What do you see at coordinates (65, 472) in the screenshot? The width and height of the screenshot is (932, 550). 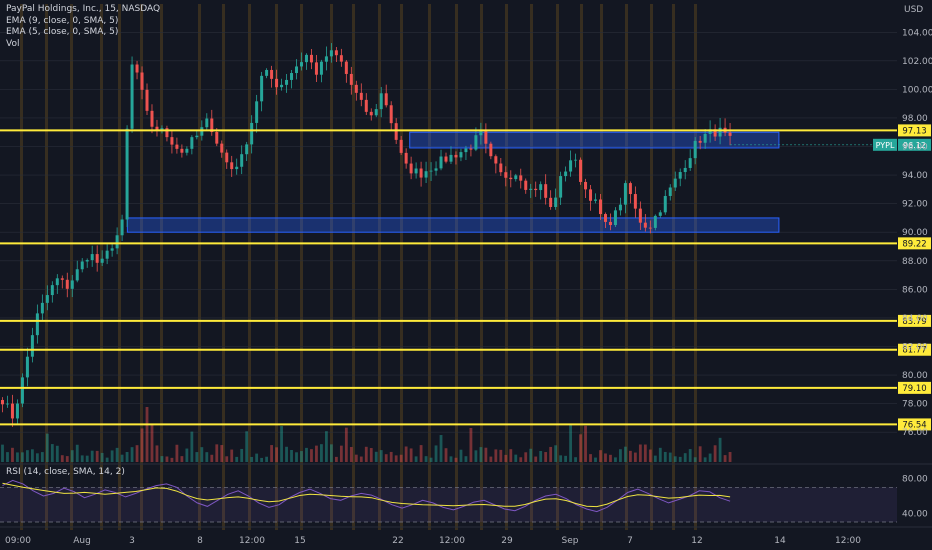 I see `rsi-legend: RSI (14, close, SMA, 14, 2)` at bounding box center [65, 472].